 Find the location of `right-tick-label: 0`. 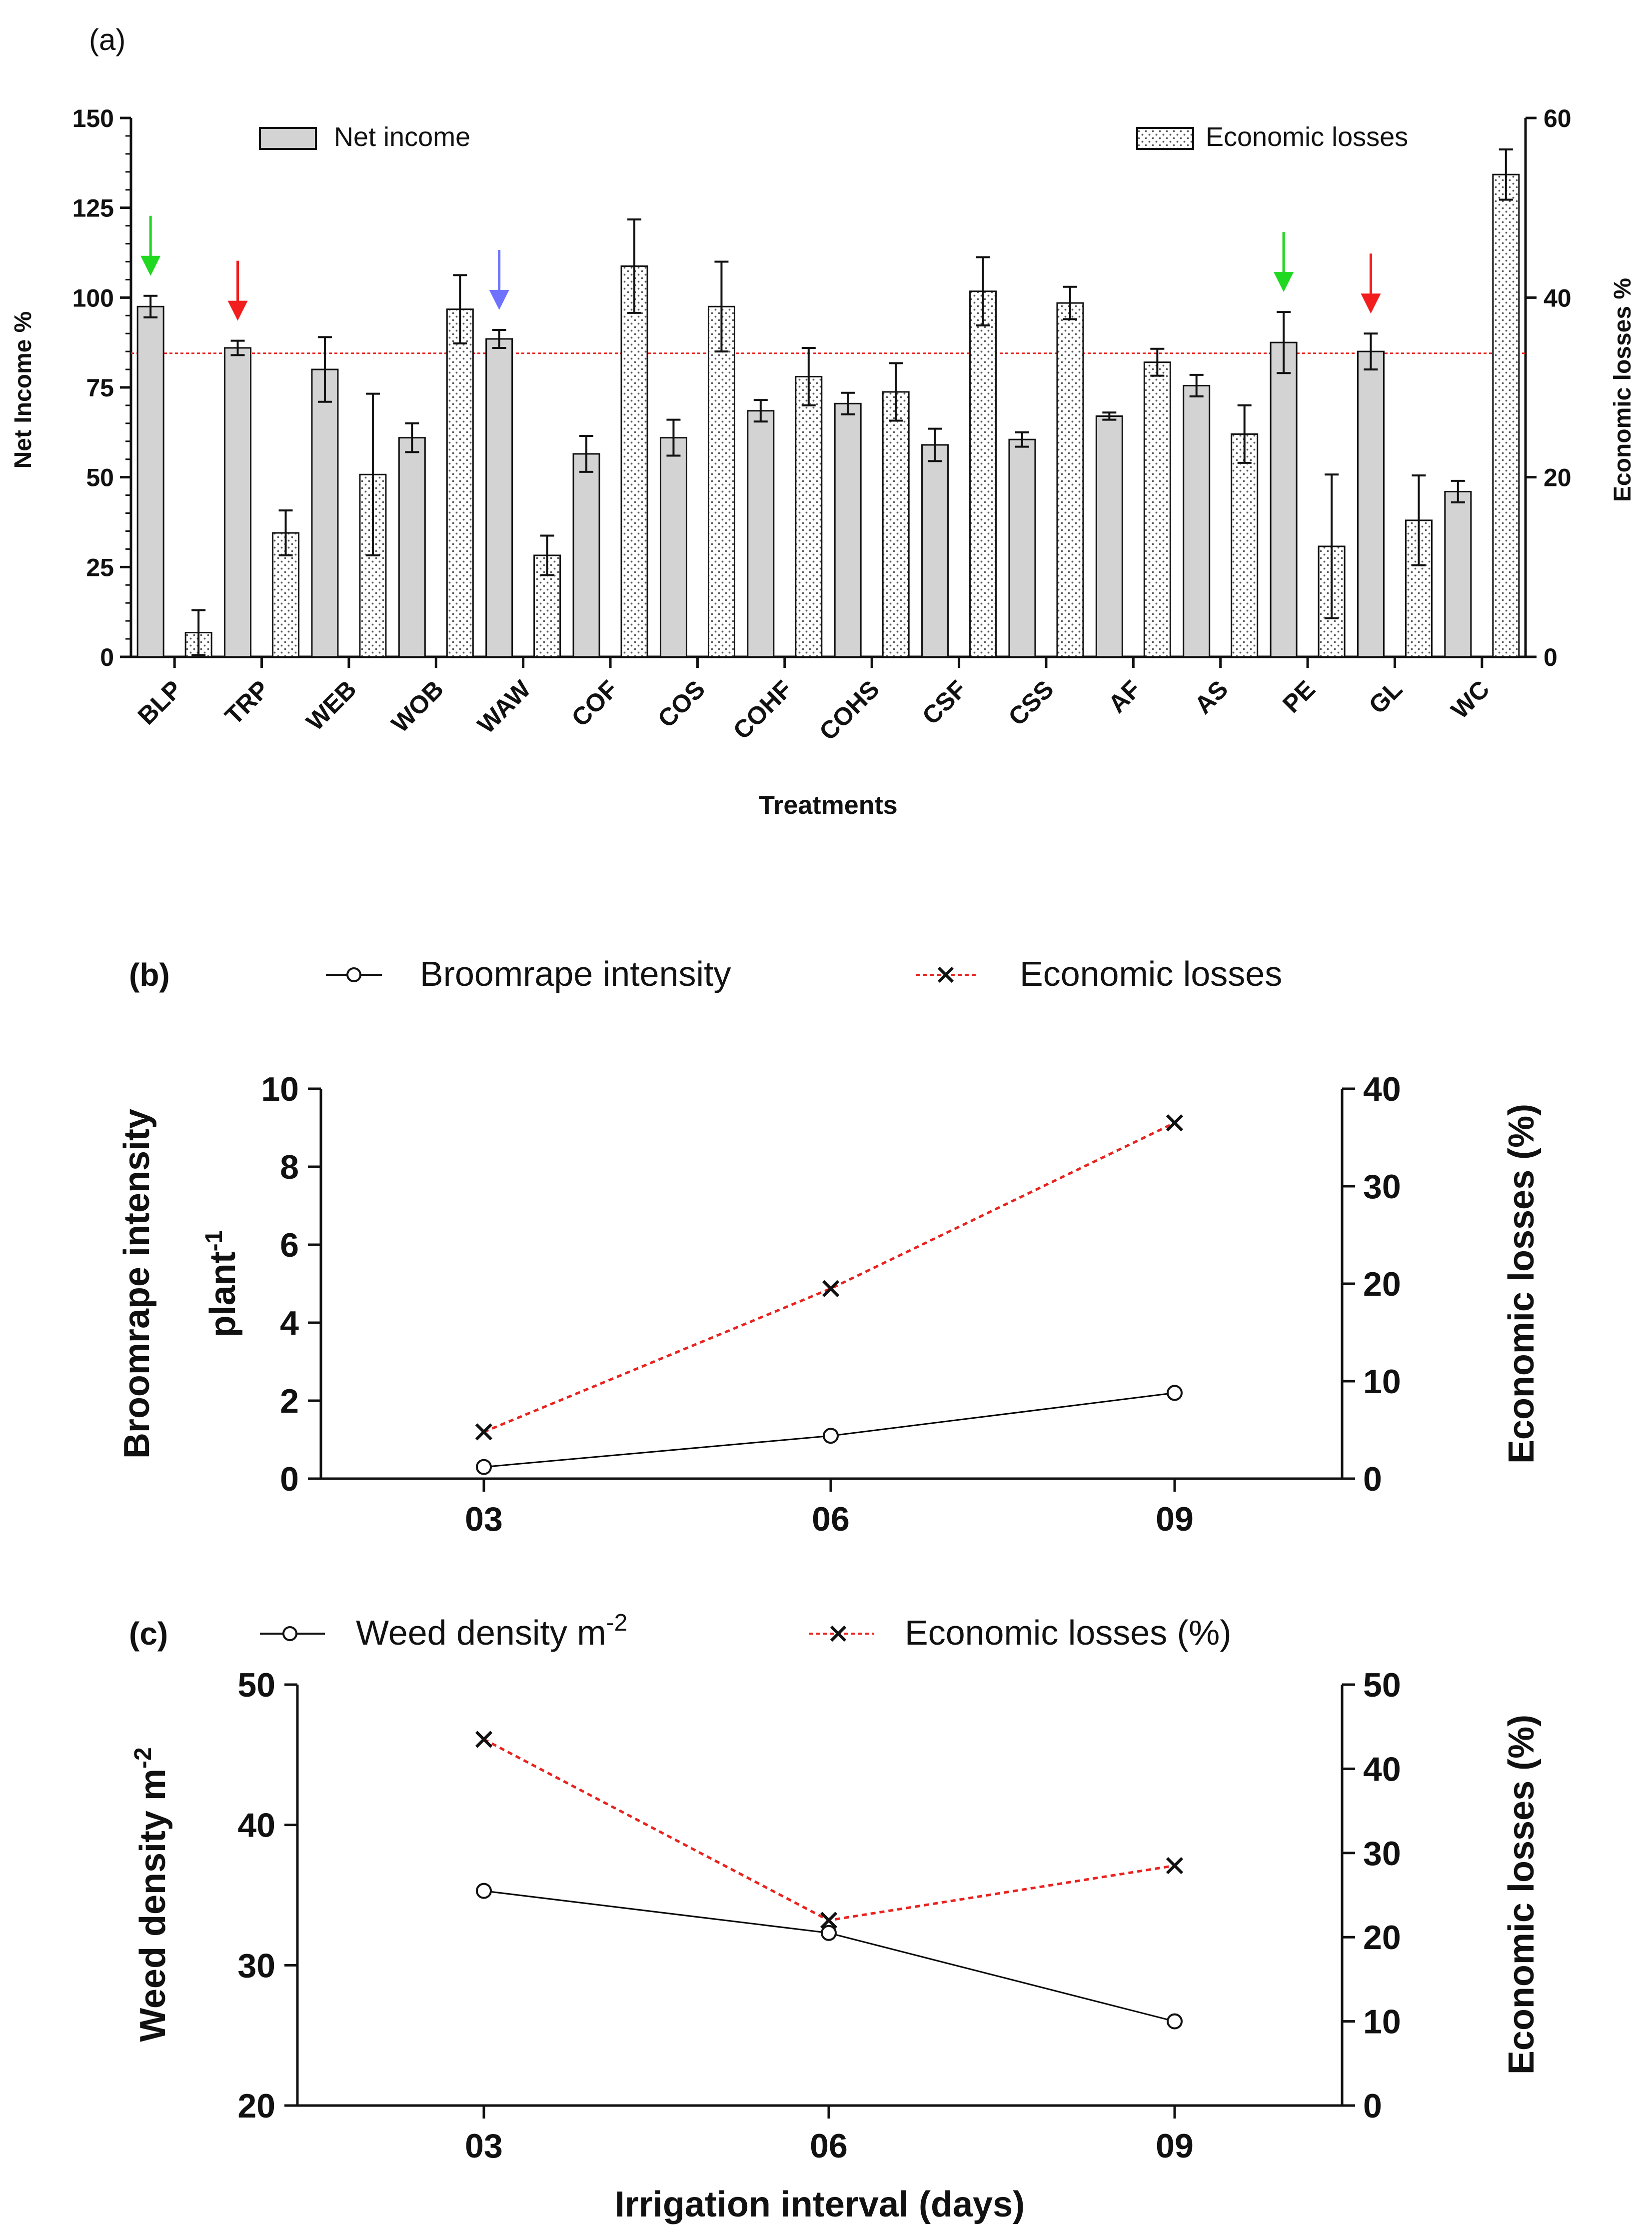

right-tick-label: 0 is located at coordinates (1372, 2106).